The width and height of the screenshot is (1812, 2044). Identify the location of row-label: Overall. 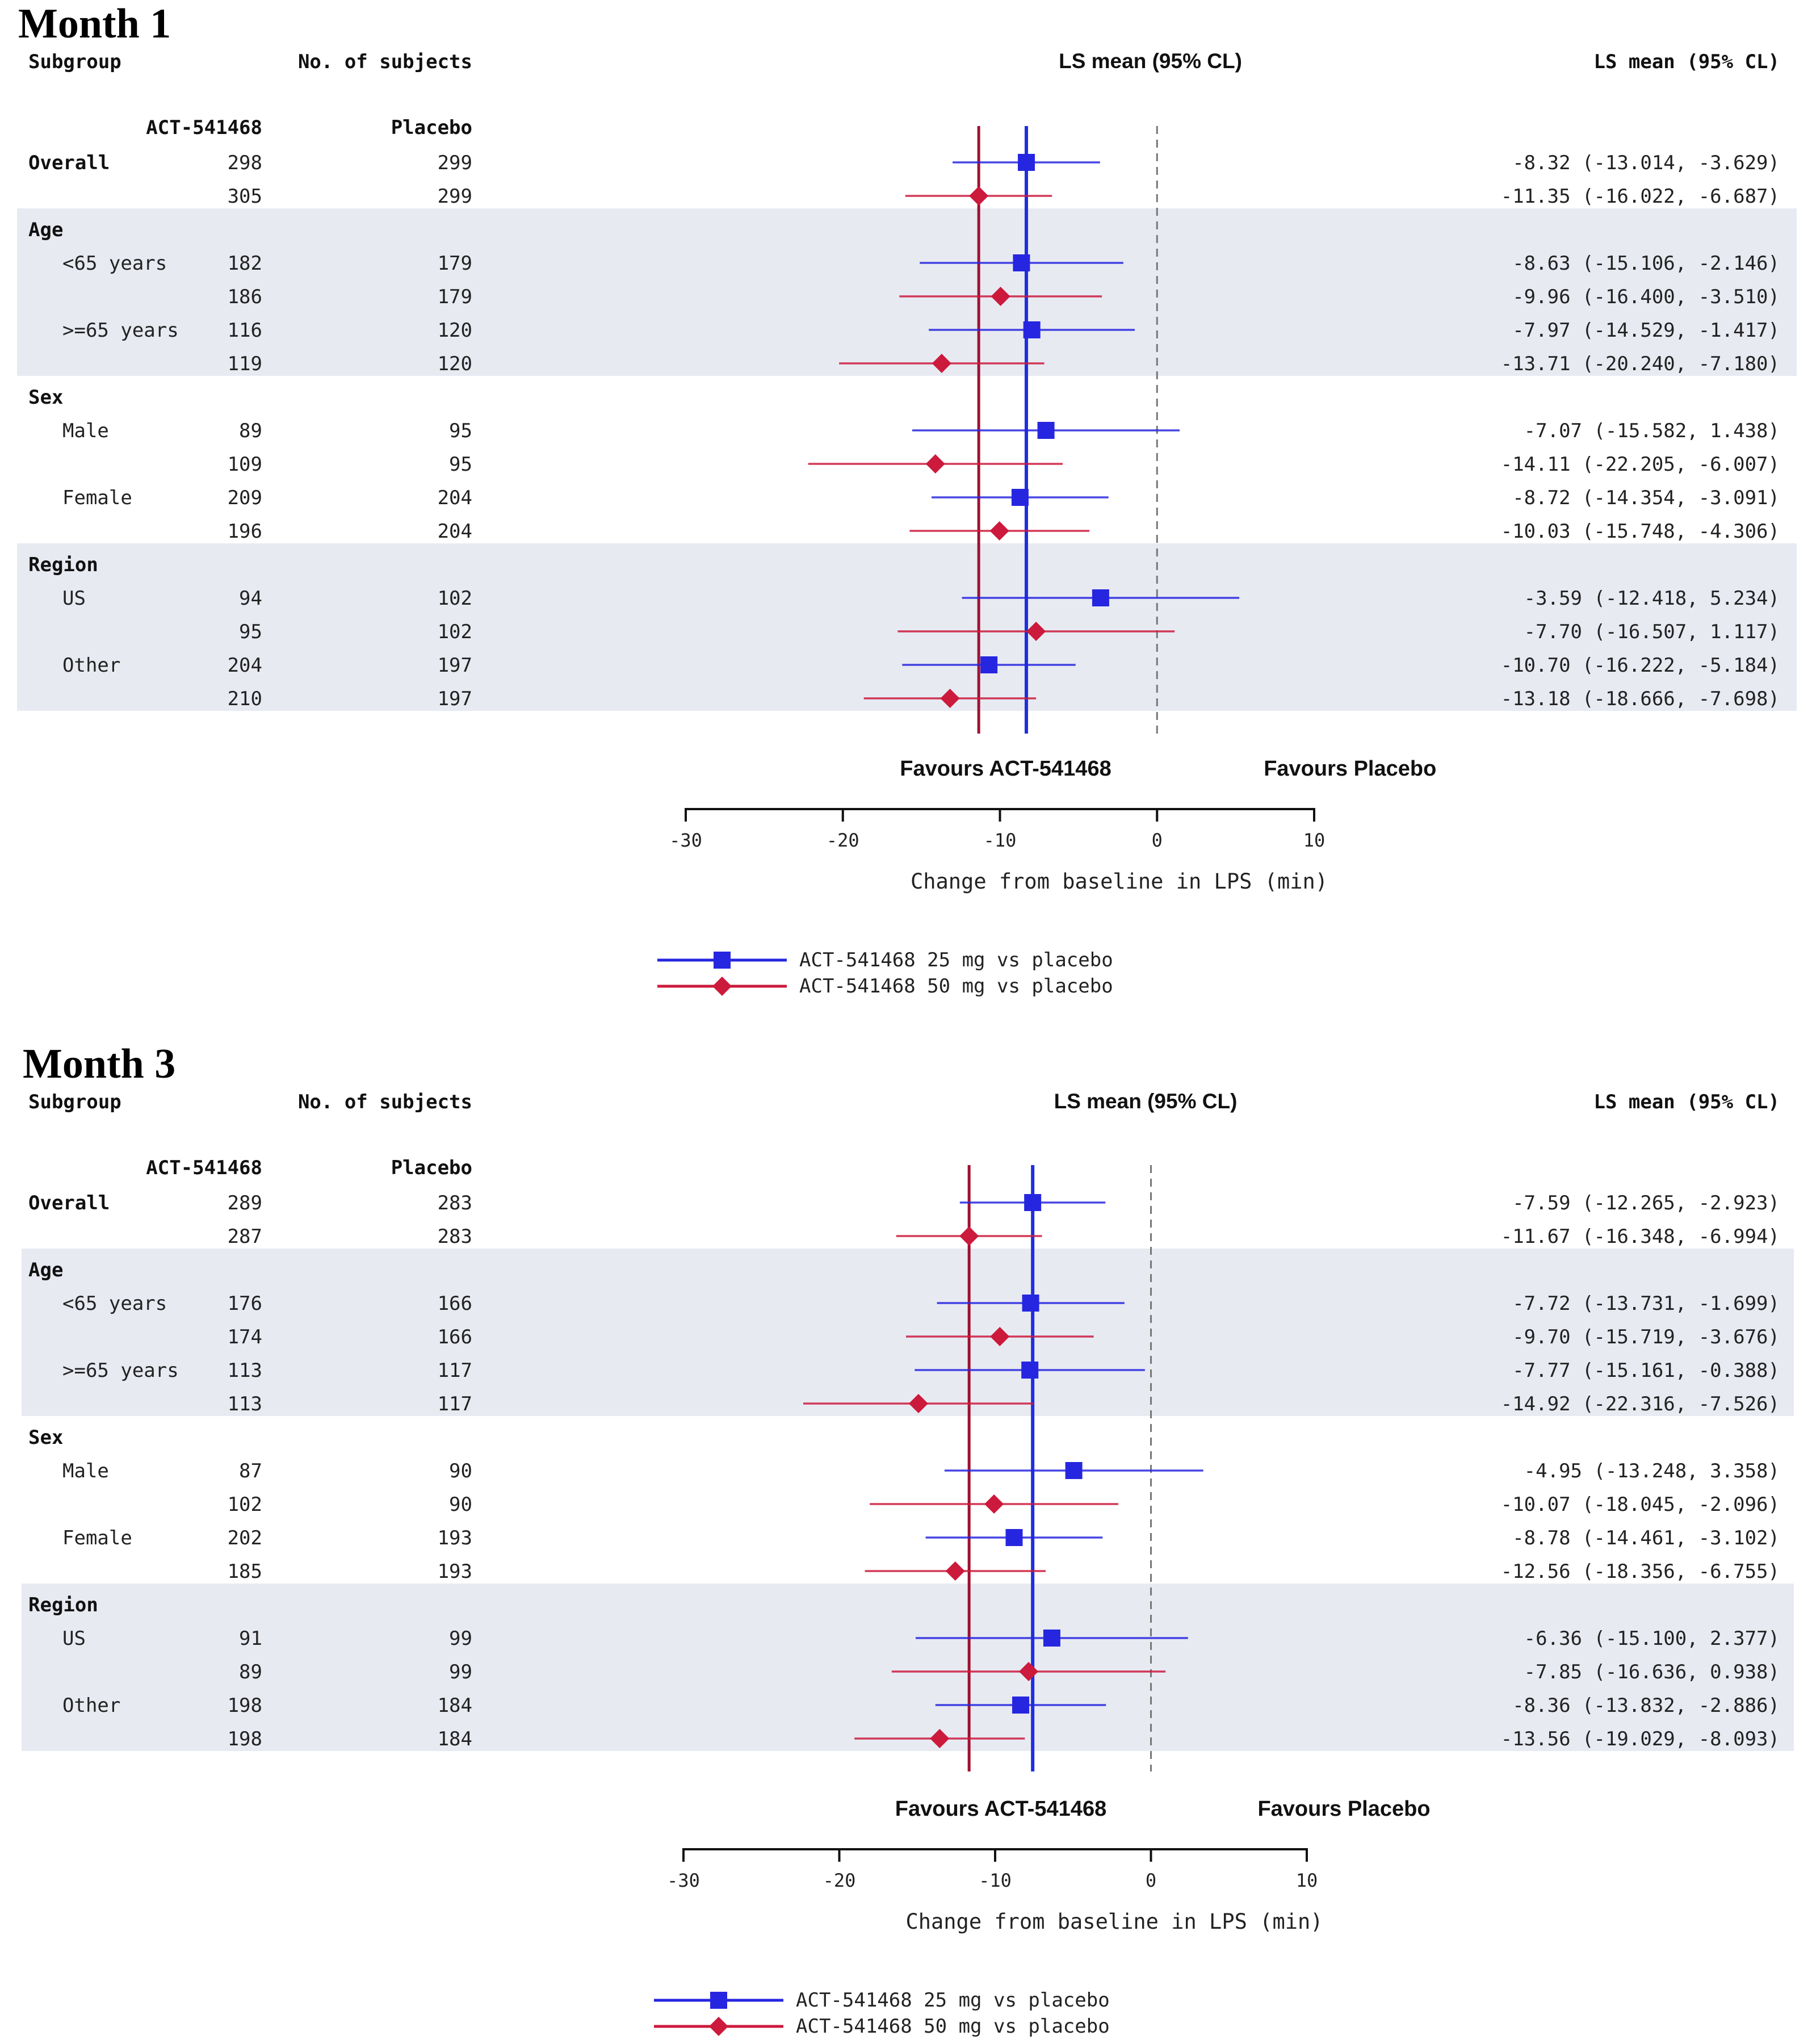
(69, 163).